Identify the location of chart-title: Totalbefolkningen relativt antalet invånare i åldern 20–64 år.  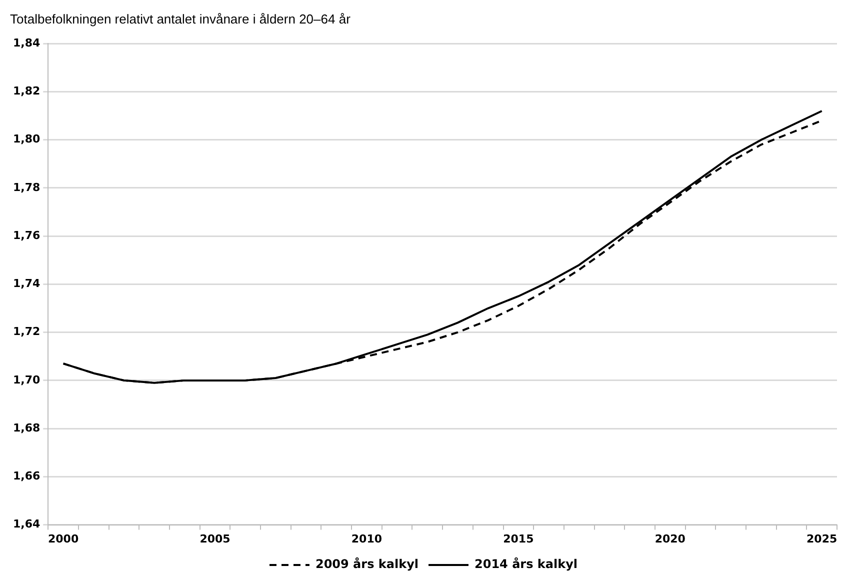
(181, 18).